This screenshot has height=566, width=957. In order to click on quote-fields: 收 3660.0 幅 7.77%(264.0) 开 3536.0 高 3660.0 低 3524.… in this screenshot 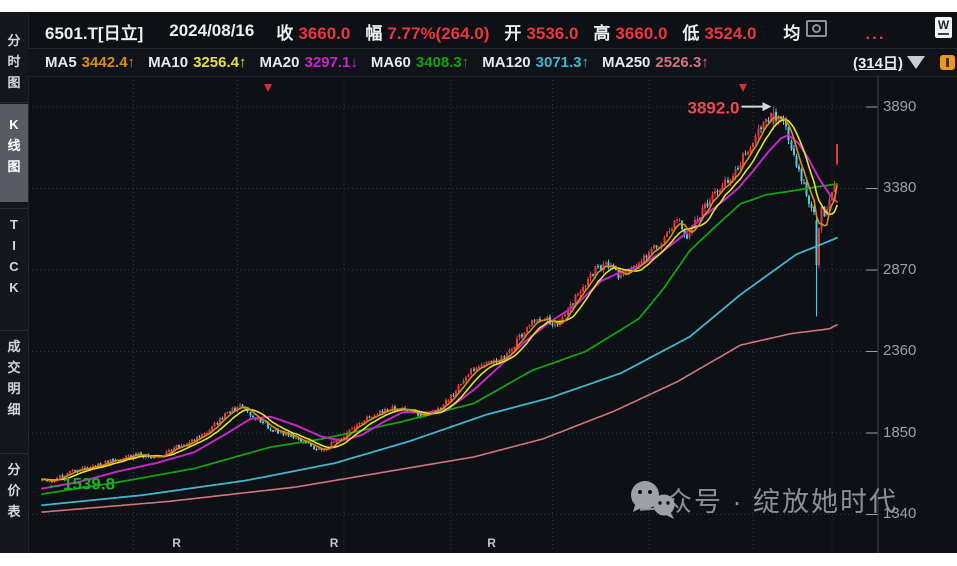, I will do `click(588, 31)`.